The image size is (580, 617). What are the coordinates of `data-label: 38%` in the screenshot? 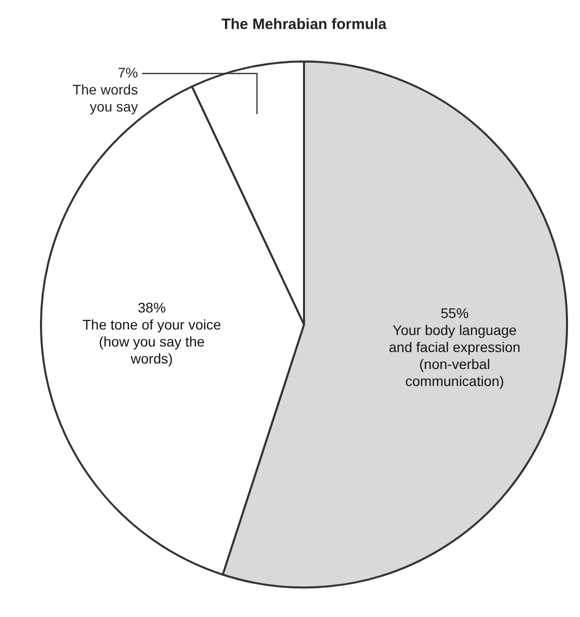 It's located at (152, 307).